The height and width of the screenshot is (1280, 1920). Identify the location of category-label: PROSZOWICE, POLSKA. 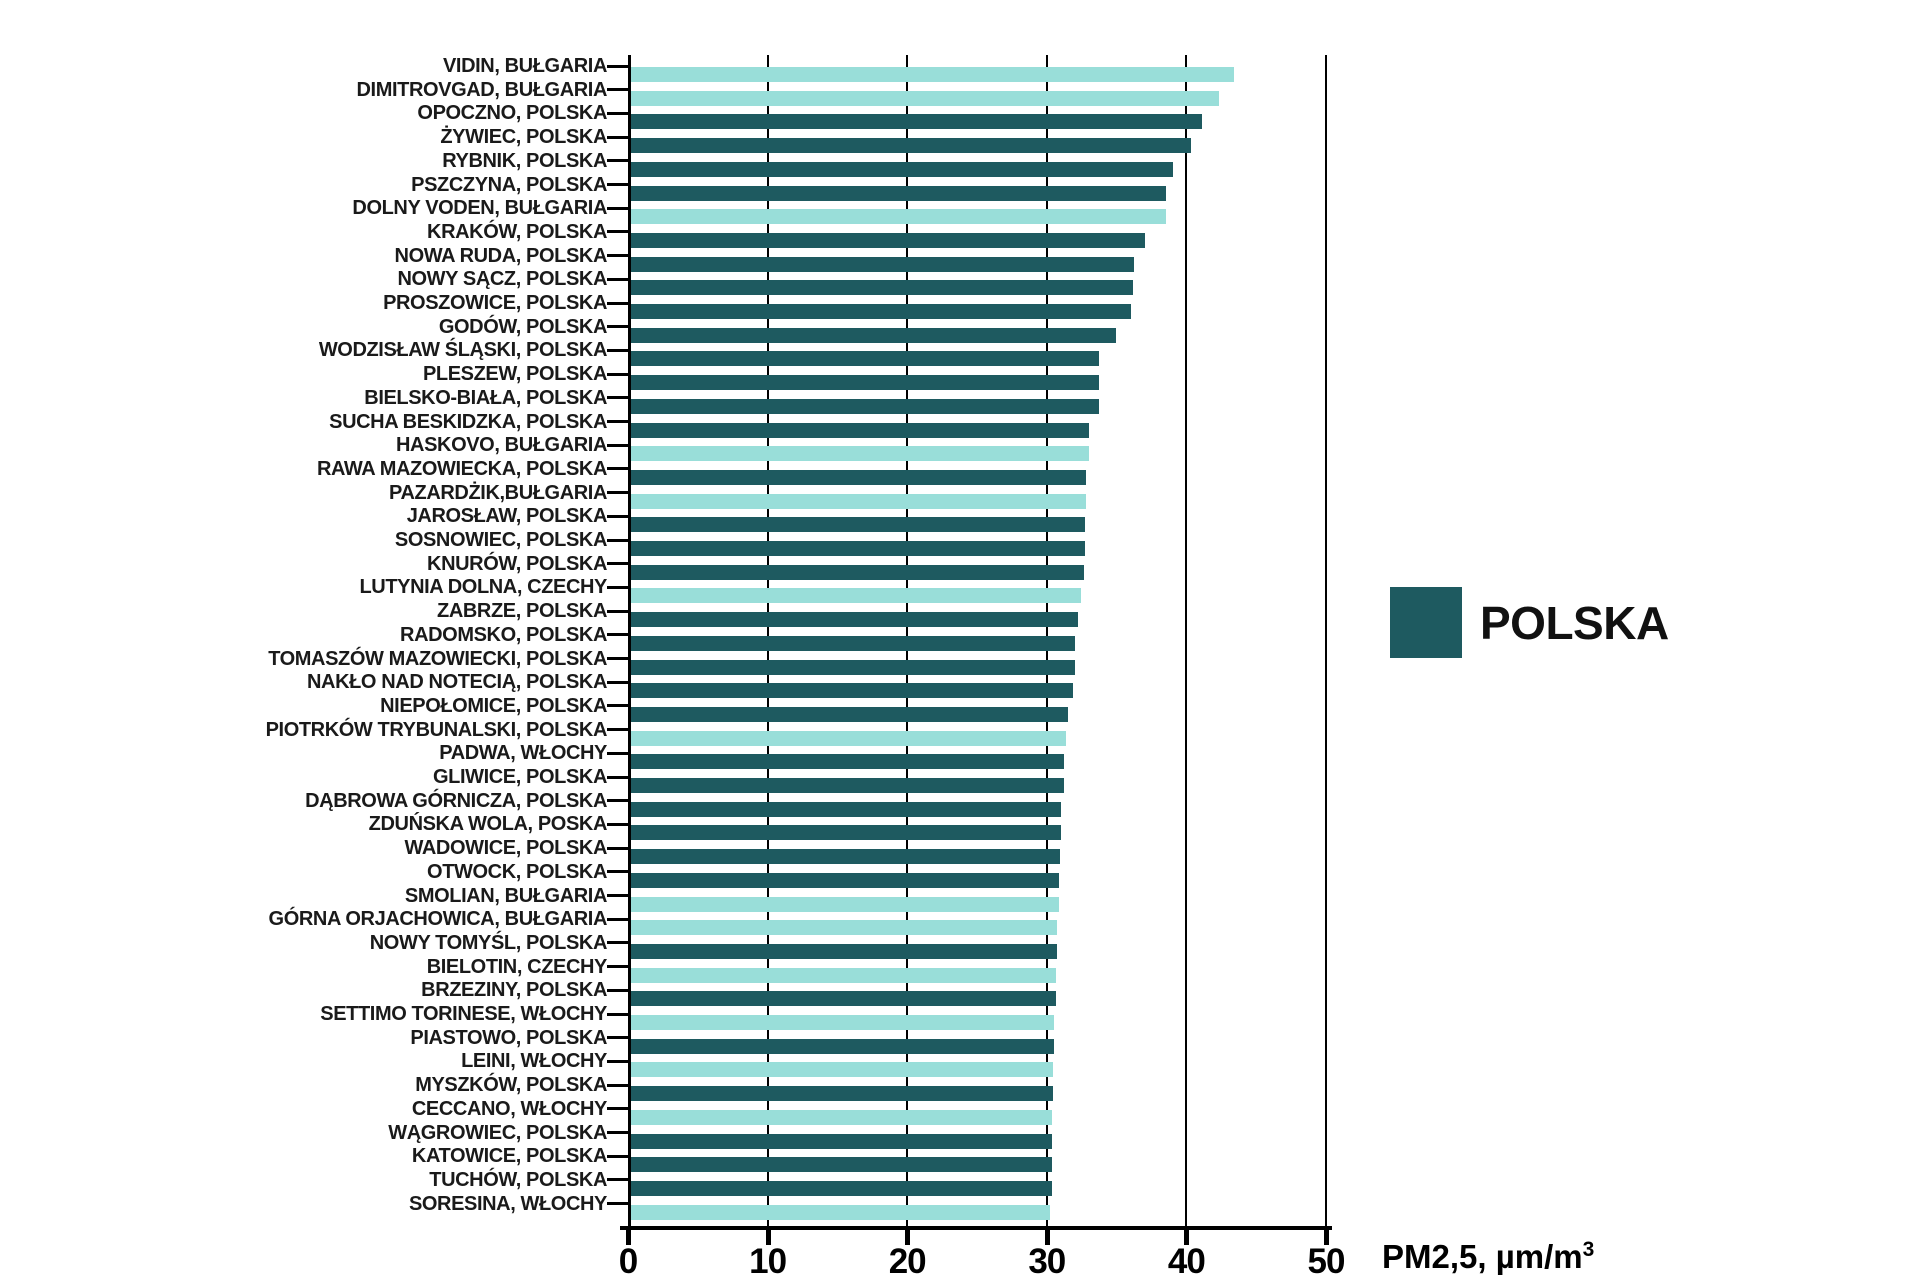
(495, 303).